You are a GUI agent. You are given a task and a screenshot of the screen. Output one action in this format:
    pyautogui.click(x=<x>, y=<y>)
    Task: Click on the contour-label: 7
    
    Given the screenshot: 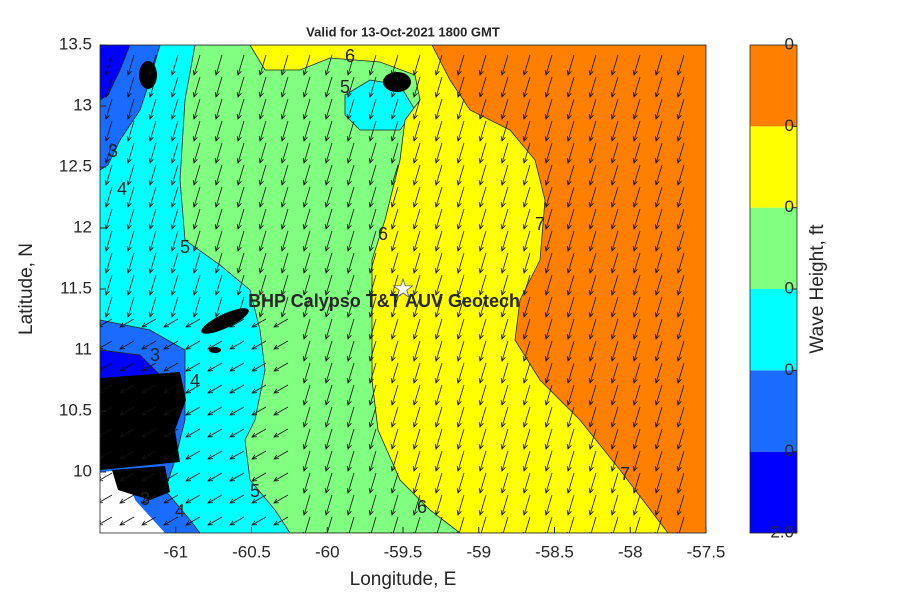 What is the action you would take?
    pyautogui.click(x=625, y=474)
    